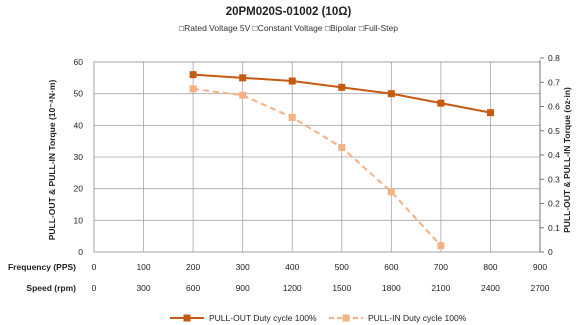  What do you see at coordinates (42, 267) in the screenshot?
I see `frequency-axis-label: Frequency (PPS)` at bounding box center [42, 267].